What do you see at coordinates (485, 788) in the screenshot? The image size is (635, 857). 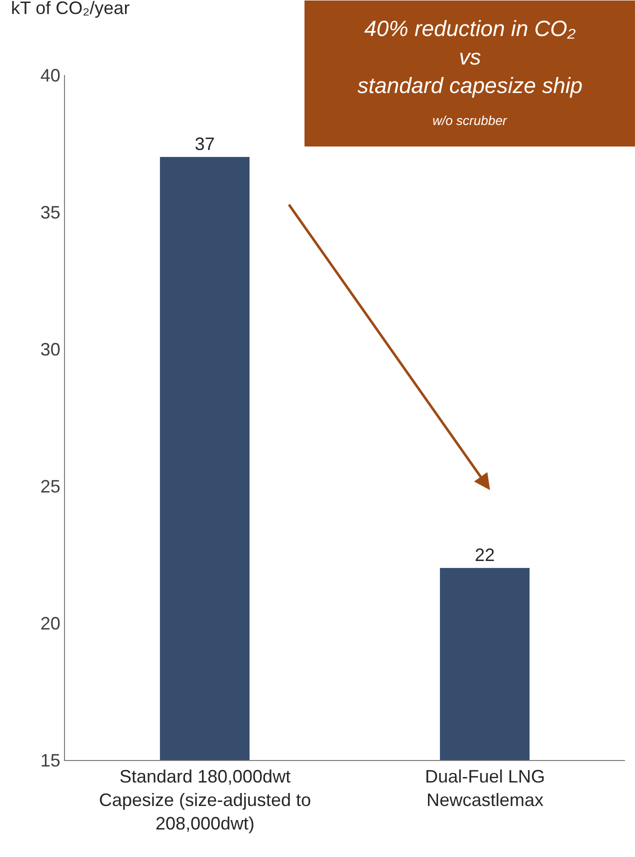 I see `x-tick-label: Dual-Fuel LNG Newcastlemax` at bounding box center [485, 788].